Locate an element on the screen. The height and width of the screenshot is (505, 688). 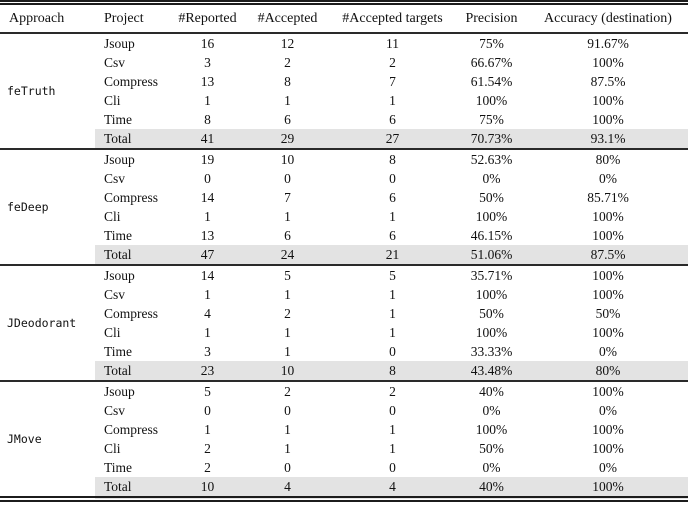
project-cell: Time is located at coordinates (118, 467).